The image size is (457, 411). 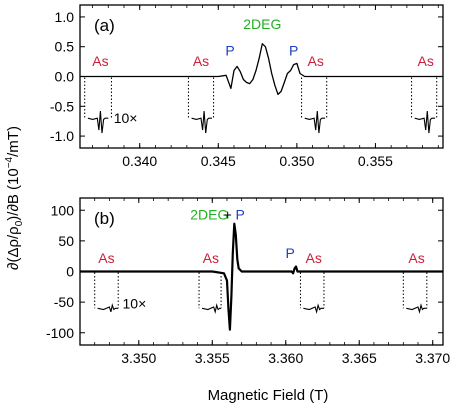 What do you see at coordinates (14, 198) in the screenshot?
I see `y-axis-label: ∂(Δρ/ρ0)/∂B (10−4/mT)` at bounding box center [14, 198].